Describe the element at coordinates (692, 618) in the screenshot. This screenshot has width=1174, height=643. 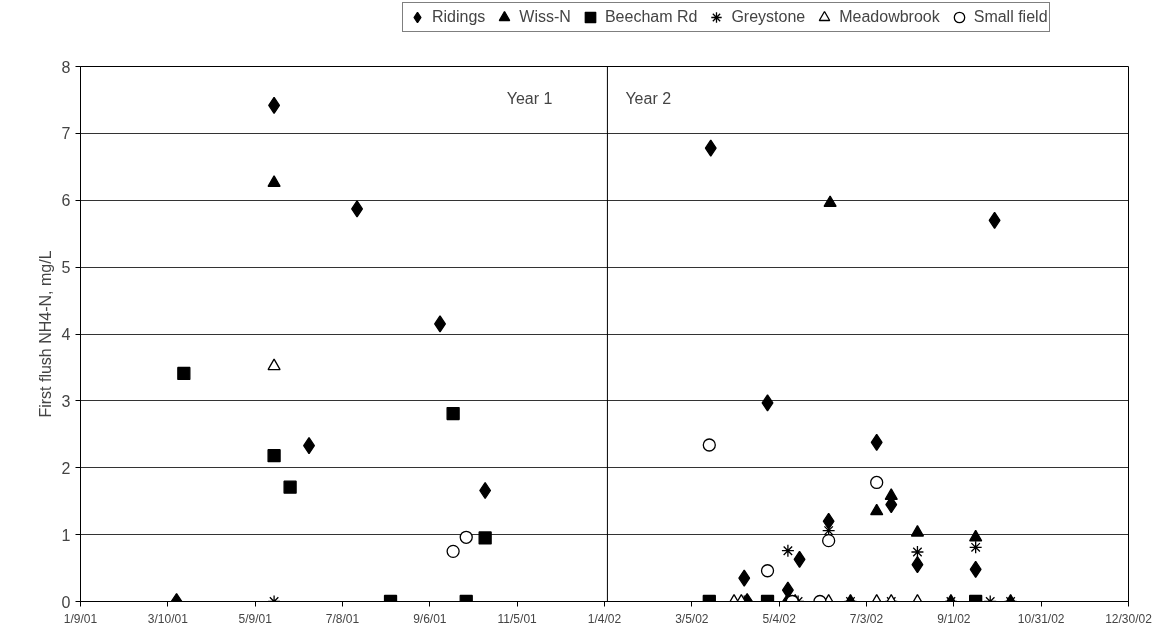
I see `x-tick-label: 3/5/02` at that location.